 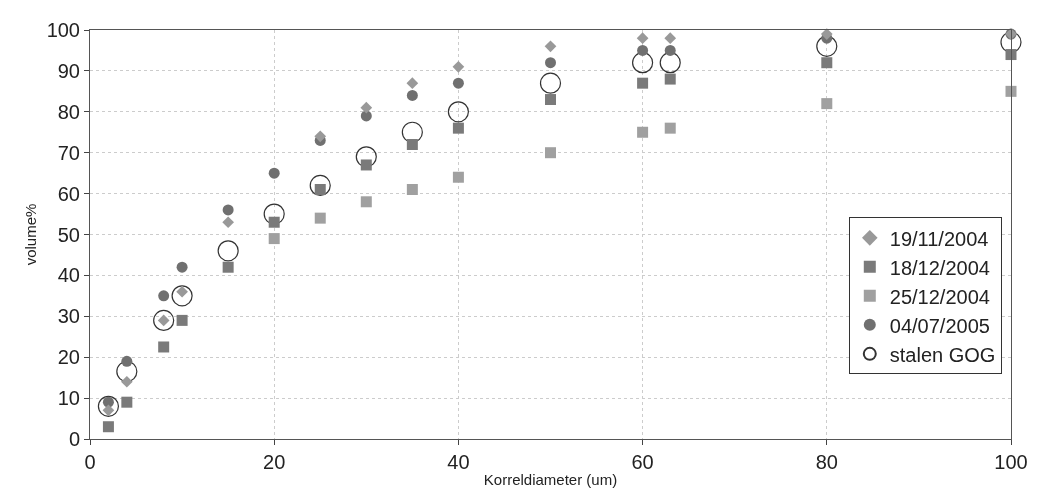 I want to click on x-tick-label: 40, so click(x=458, y=462).